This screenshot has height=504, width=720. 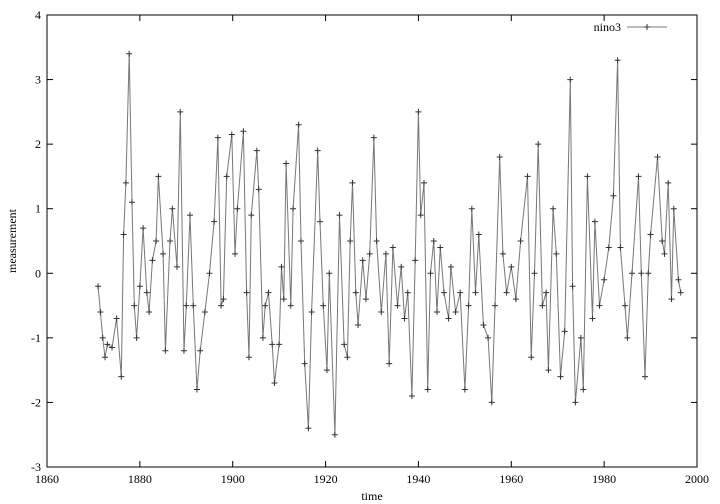 I want to click on x-tick-label: 1960, so click(x=511, y=479).